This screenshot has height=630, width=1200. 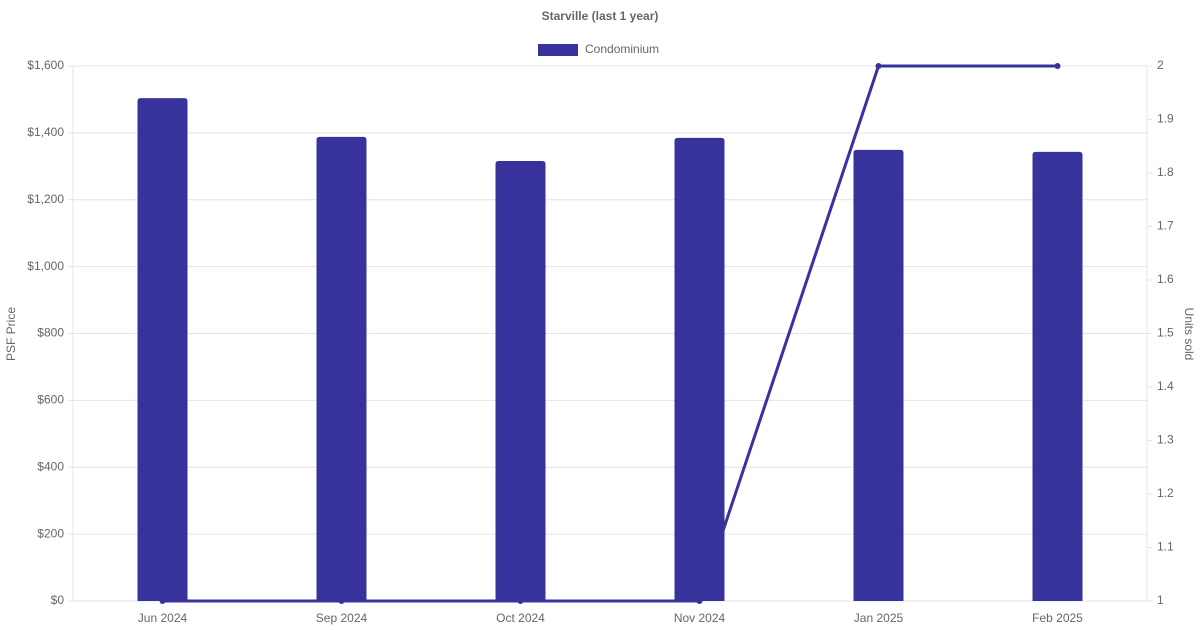 What do you see at coordinates (1165, 493) in the screenshot?
I see `y2-tick-label: 1.2` at bounding box center [1165, 493].